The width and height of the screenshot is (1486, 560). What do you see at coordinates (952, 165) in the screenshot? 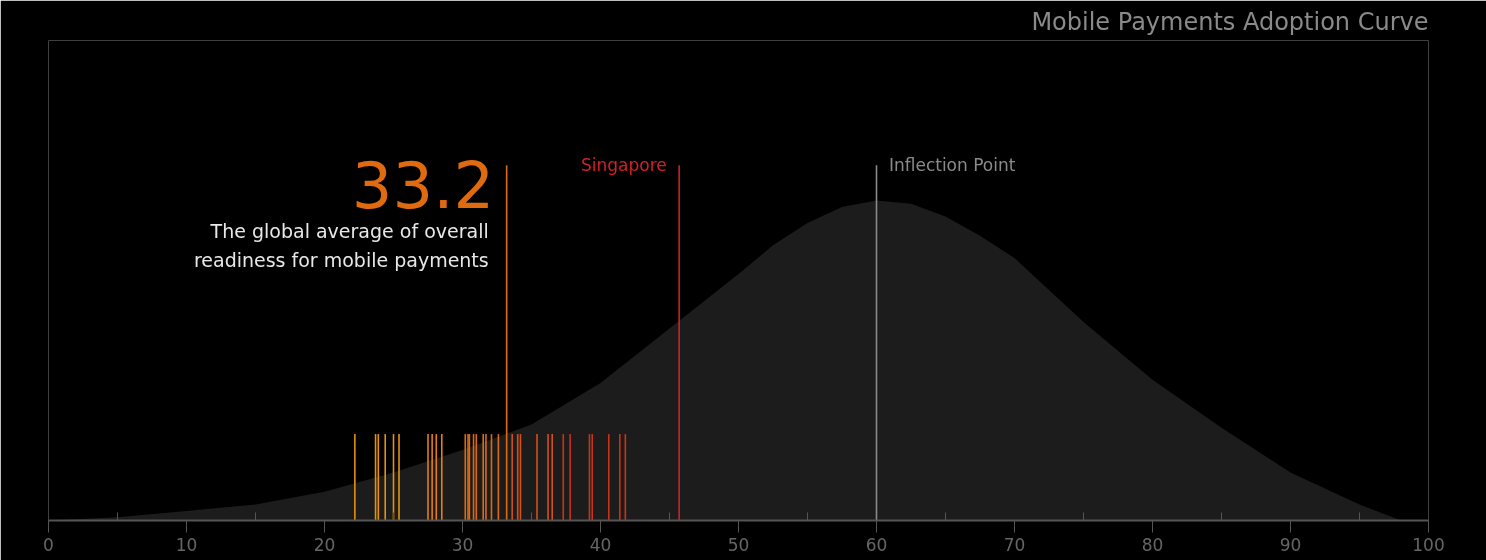
I see `ref-line-label: Inflection Point` at bounding box center [952, 165].